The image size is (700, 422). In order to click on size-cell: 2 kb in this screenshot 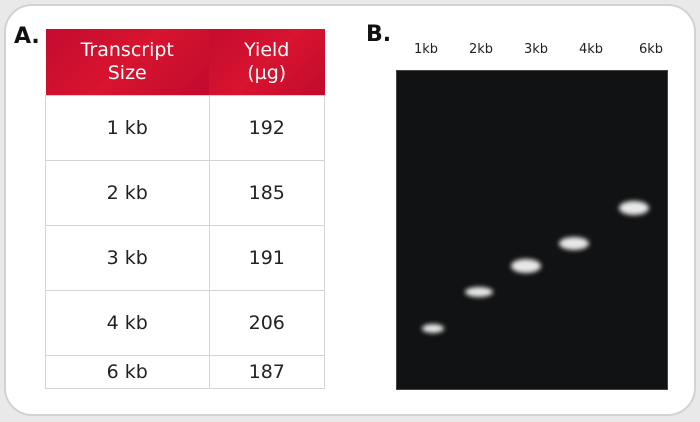, I will do `click(127, 193)`.